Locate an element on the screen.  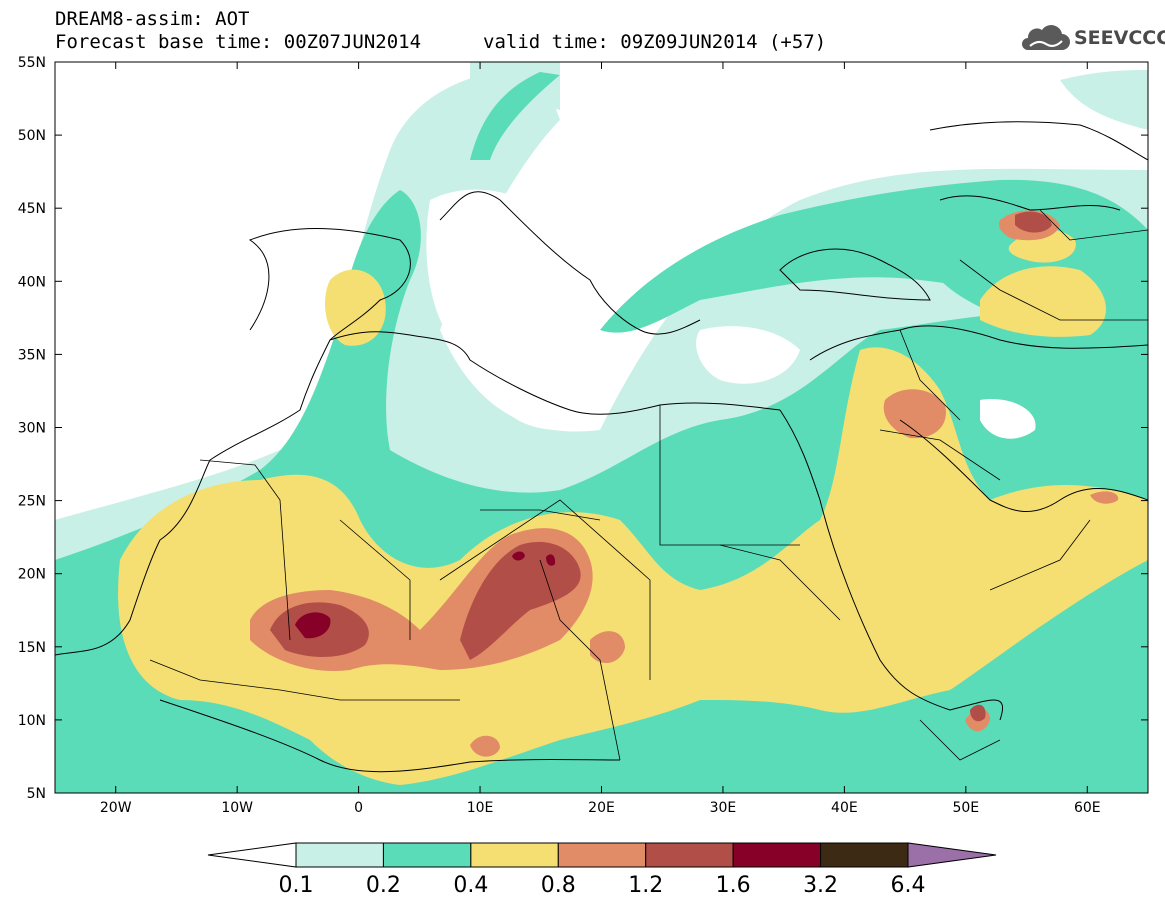
colorbar-label: 0.2 is located at coordinates (383, 885).